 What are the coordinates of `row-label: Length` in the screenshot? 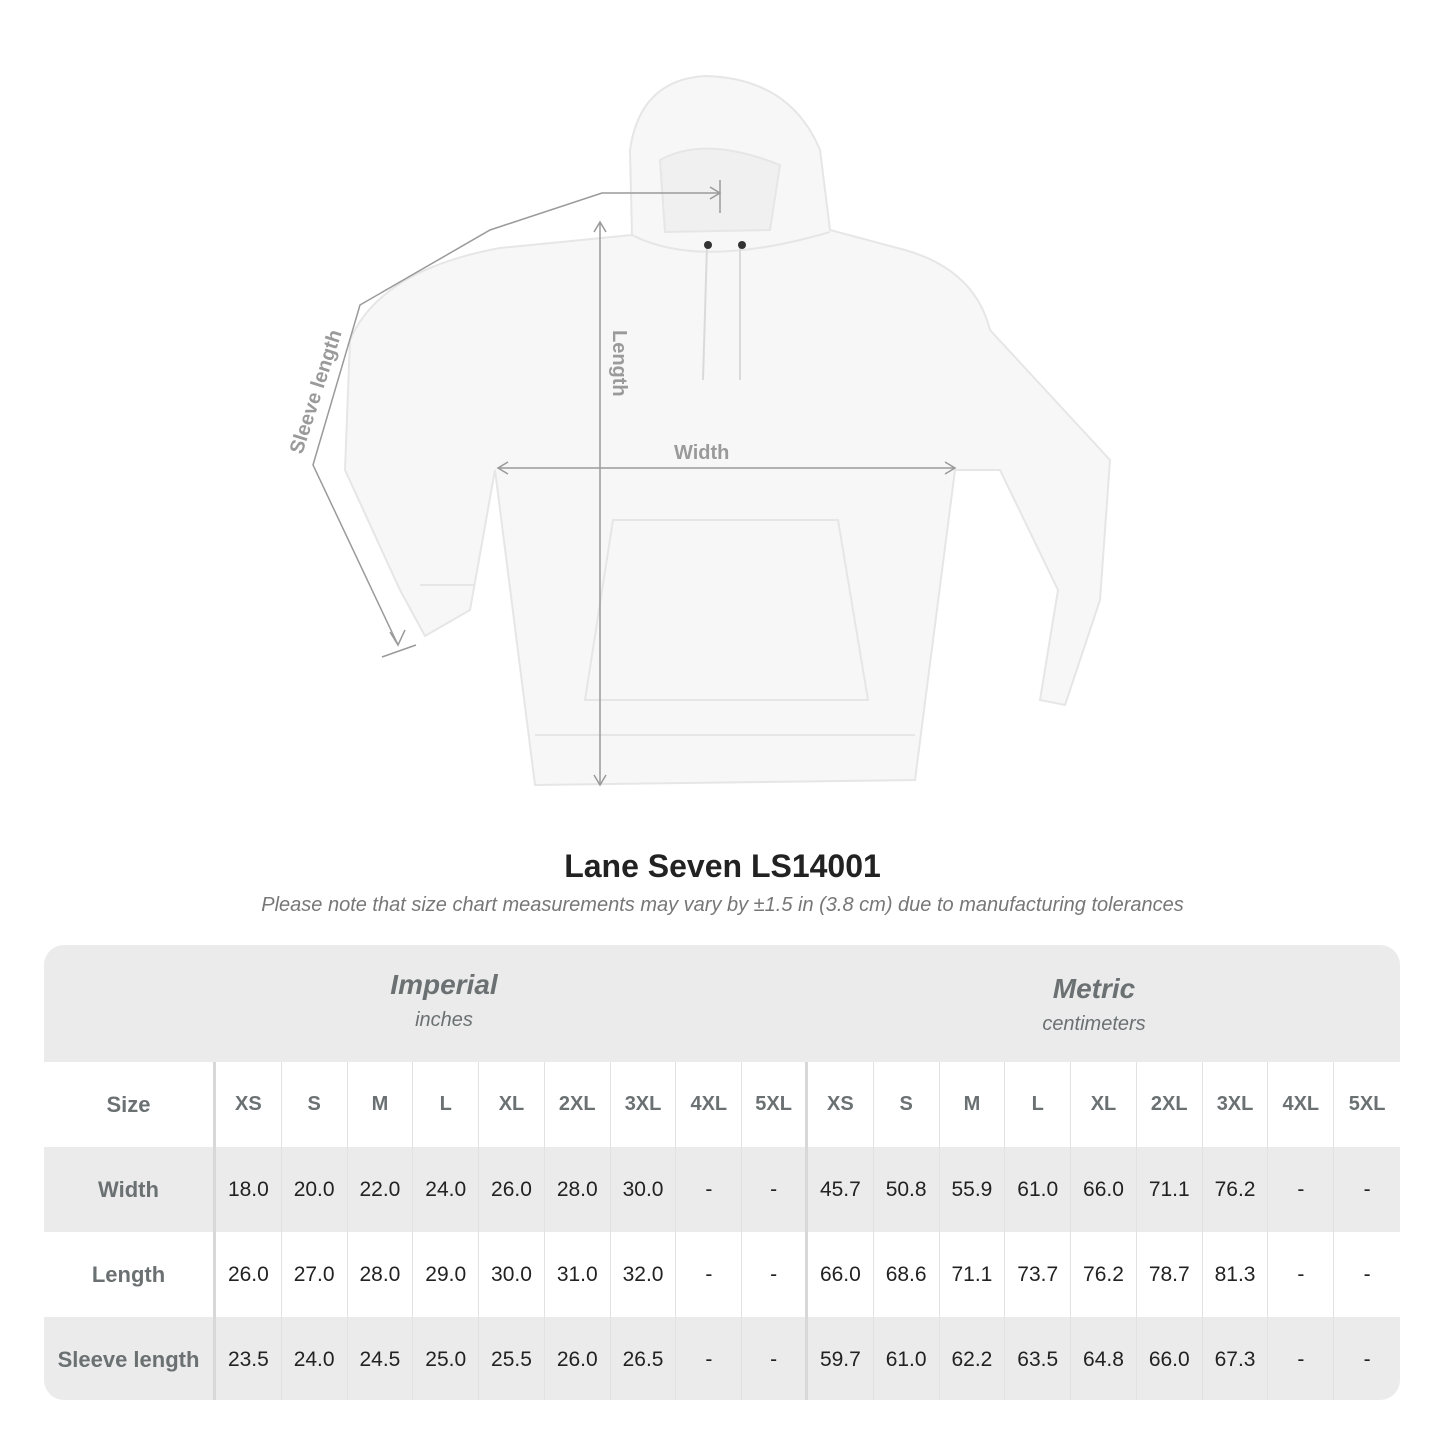 It's located at (130, 1274).